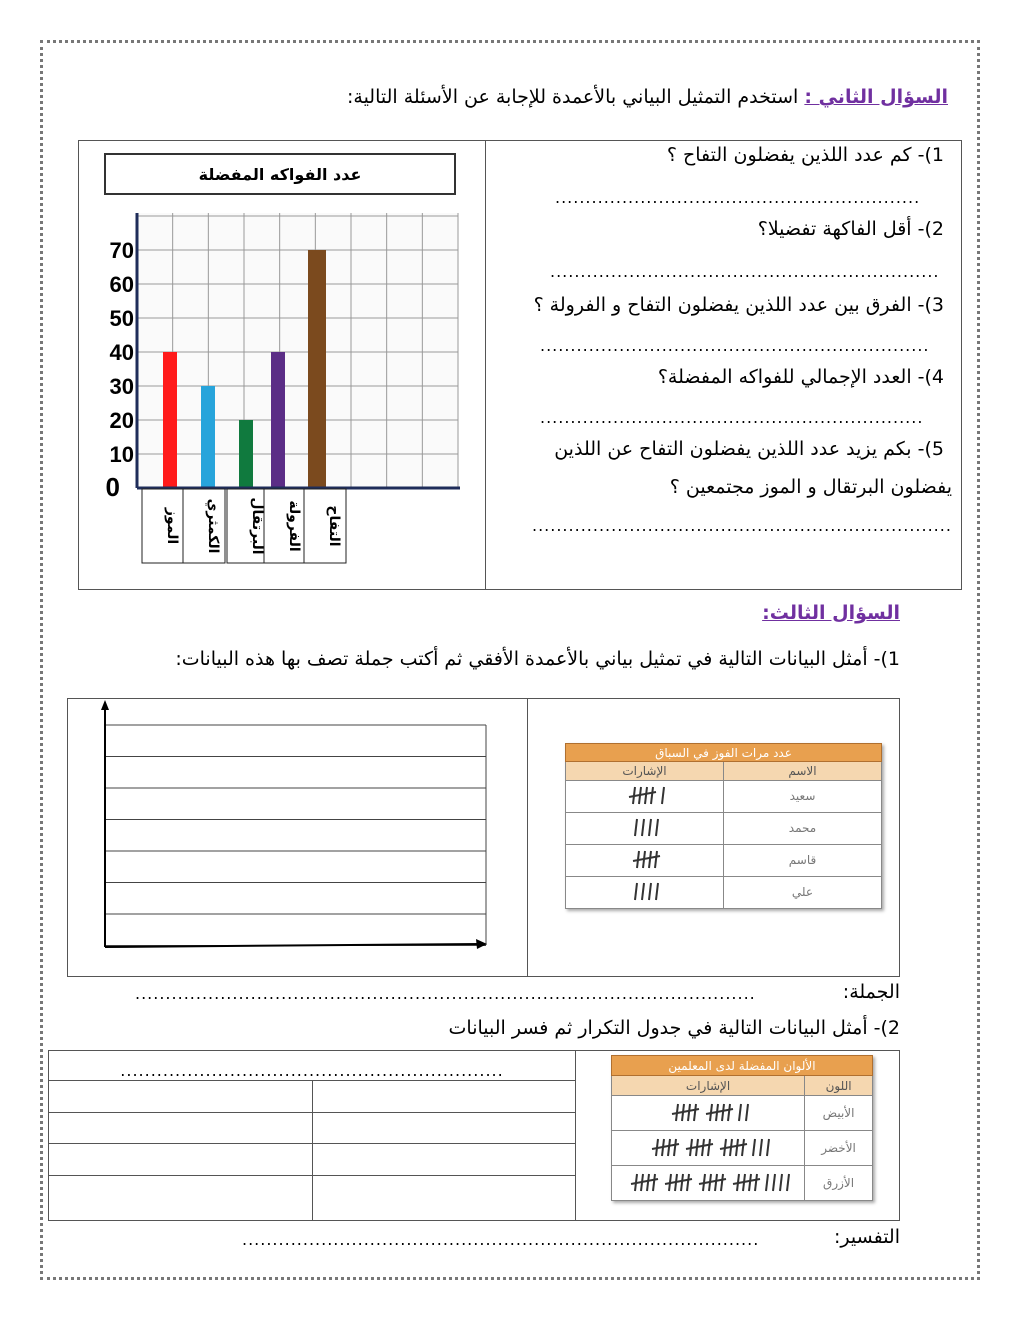  What do you see at coordinates (802, 892) in the screenshot?
I see `row-name: علي` at bounding box center [802, 892].